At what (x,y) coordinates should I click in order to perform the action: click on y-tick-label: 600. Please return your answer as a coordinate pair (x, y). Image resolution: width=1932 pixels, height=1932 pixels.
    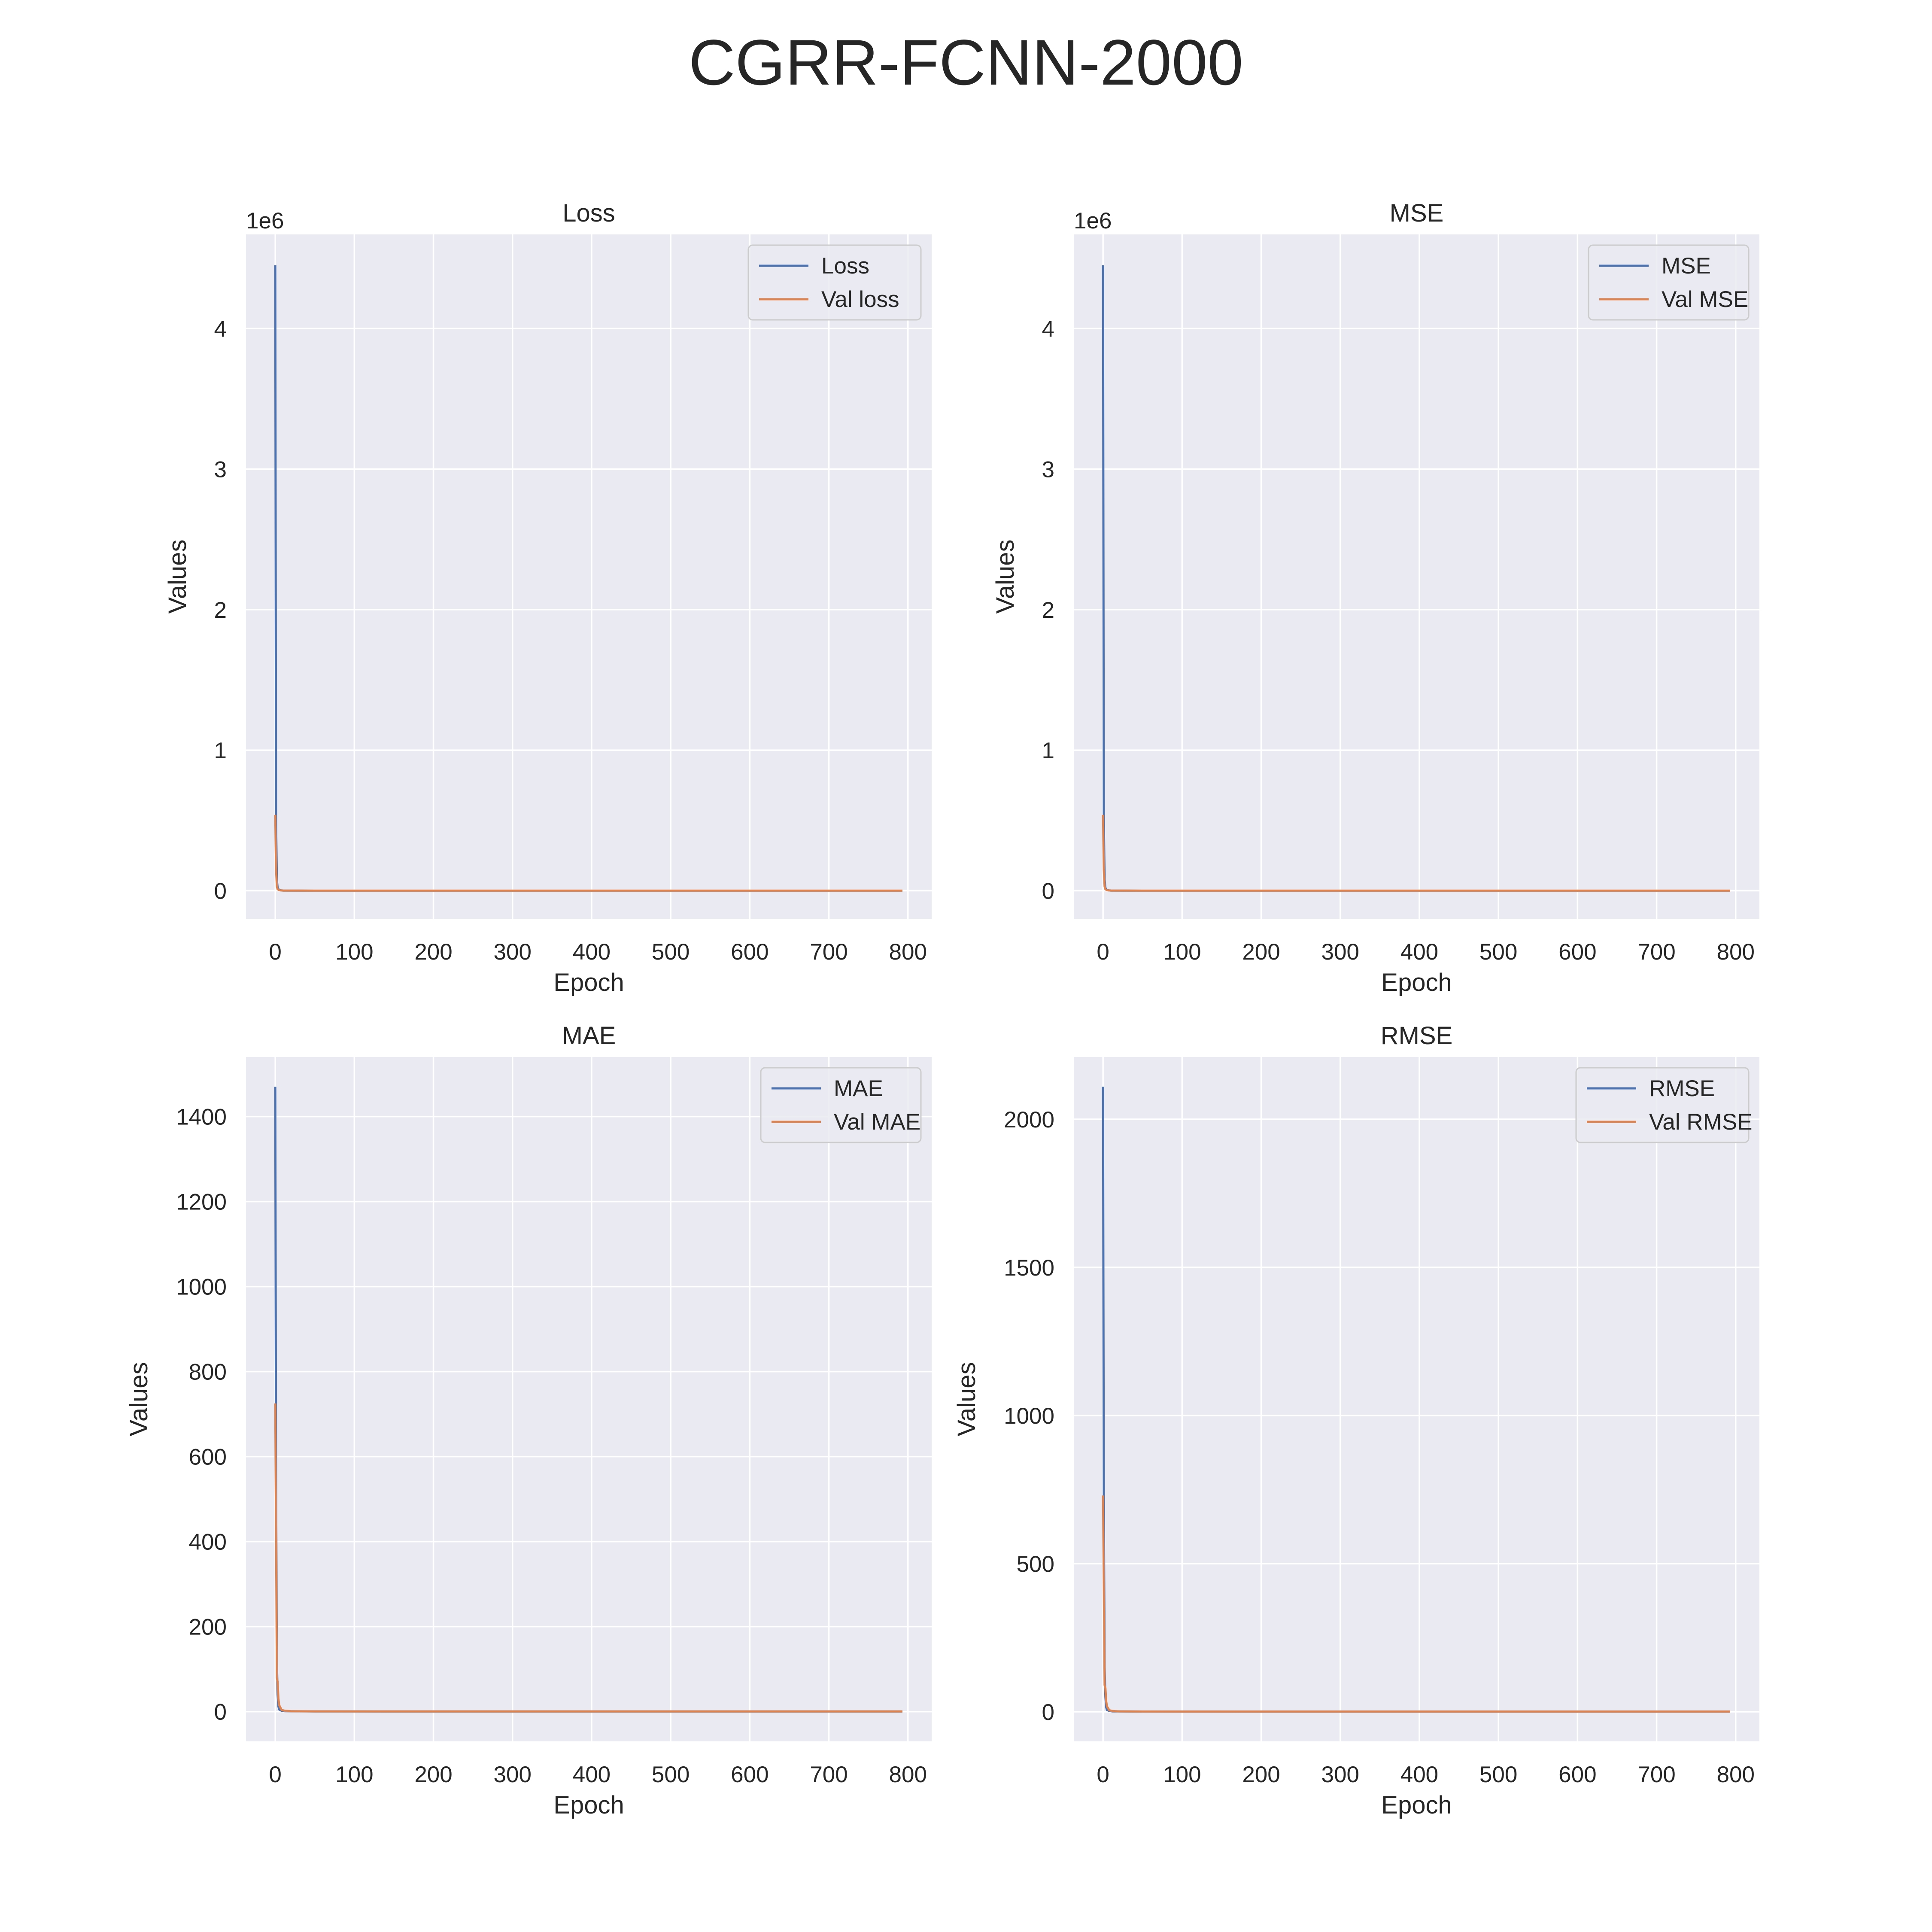
    Looking at the image, I should click on (208, 1458).